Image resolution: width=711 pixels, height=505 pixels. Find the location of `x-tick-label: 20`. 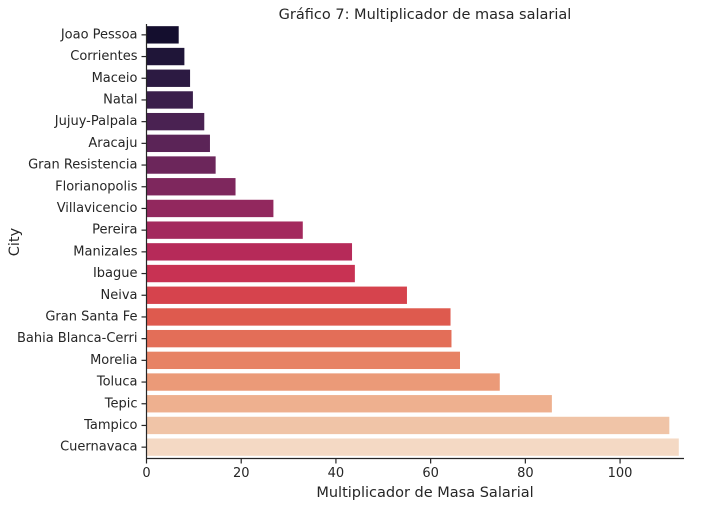

x-tick-label: 20 is located at coordinates (241, 473).